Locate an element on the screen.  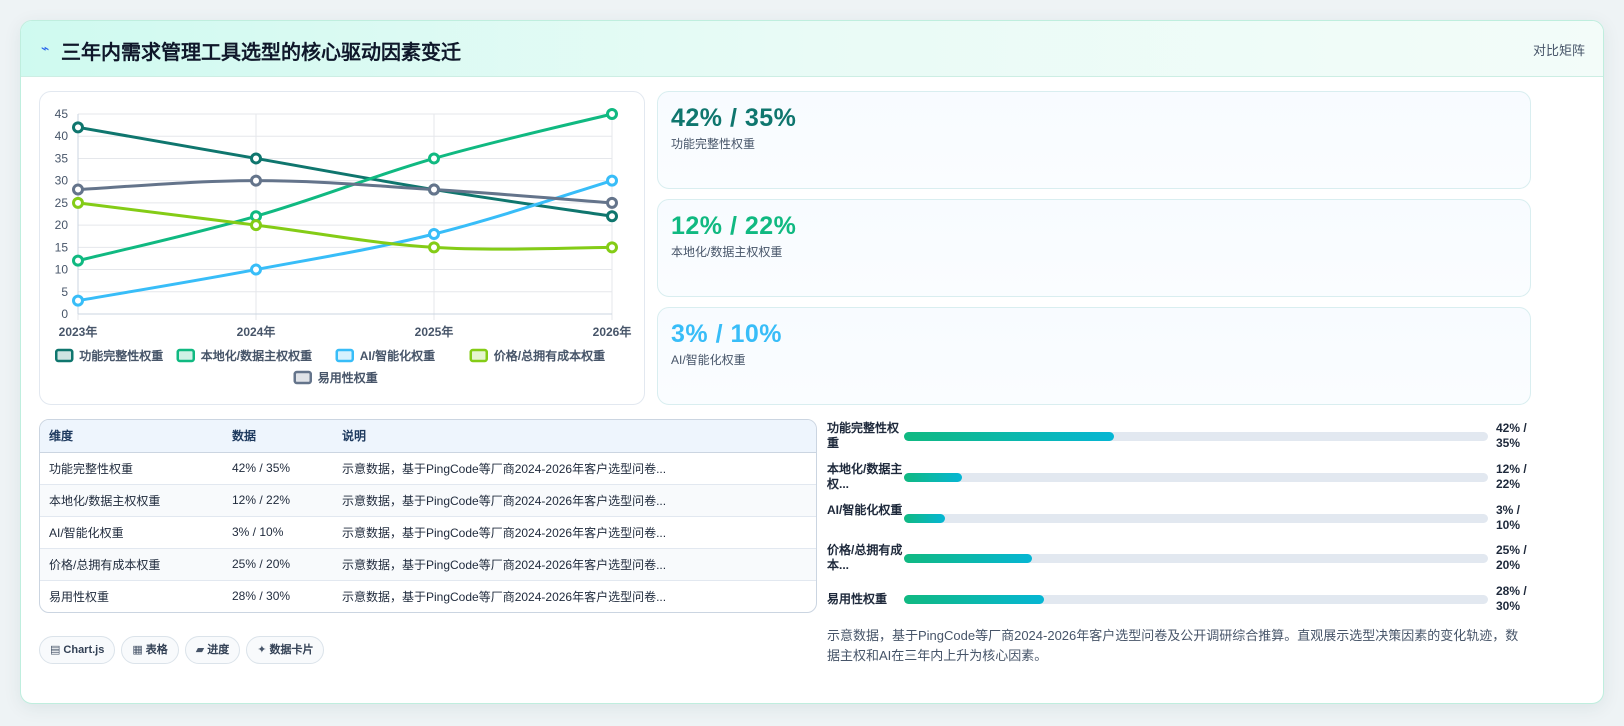
kpi-label: 功能完整性权重 is located at coordinates (713, 144).